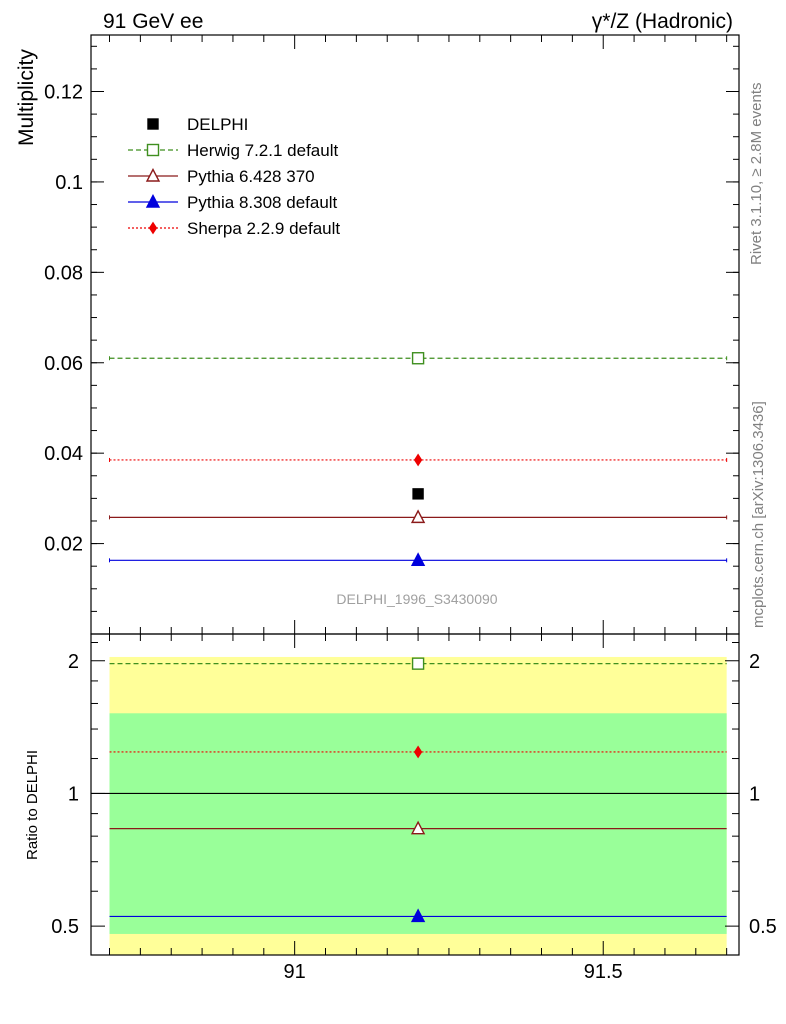 The width and height of the screenshot is (786, 1024). I want to click on main-y-tick-label: 0.08, so click(63, 273).